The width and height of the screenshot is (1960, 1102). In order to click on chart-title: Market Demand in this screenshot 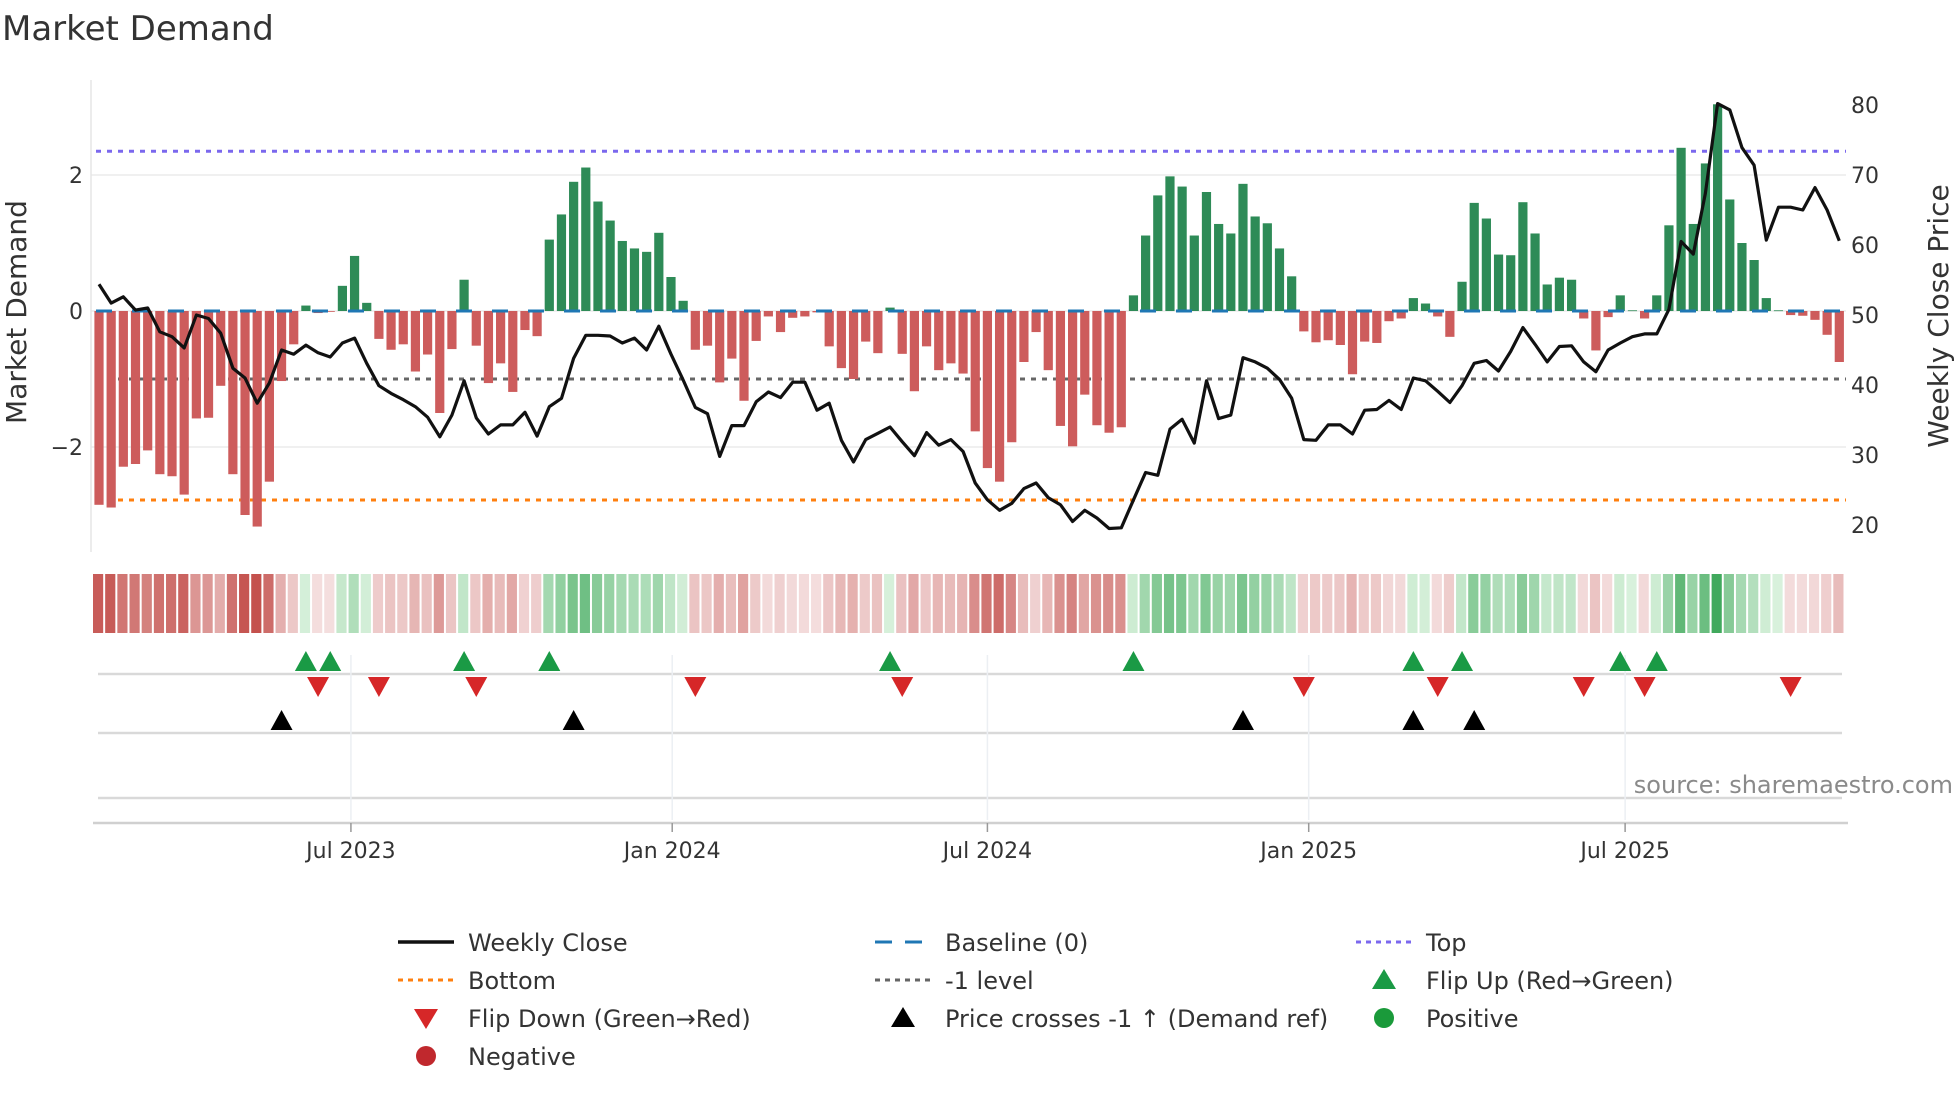, I will do `click(138, 29)`.